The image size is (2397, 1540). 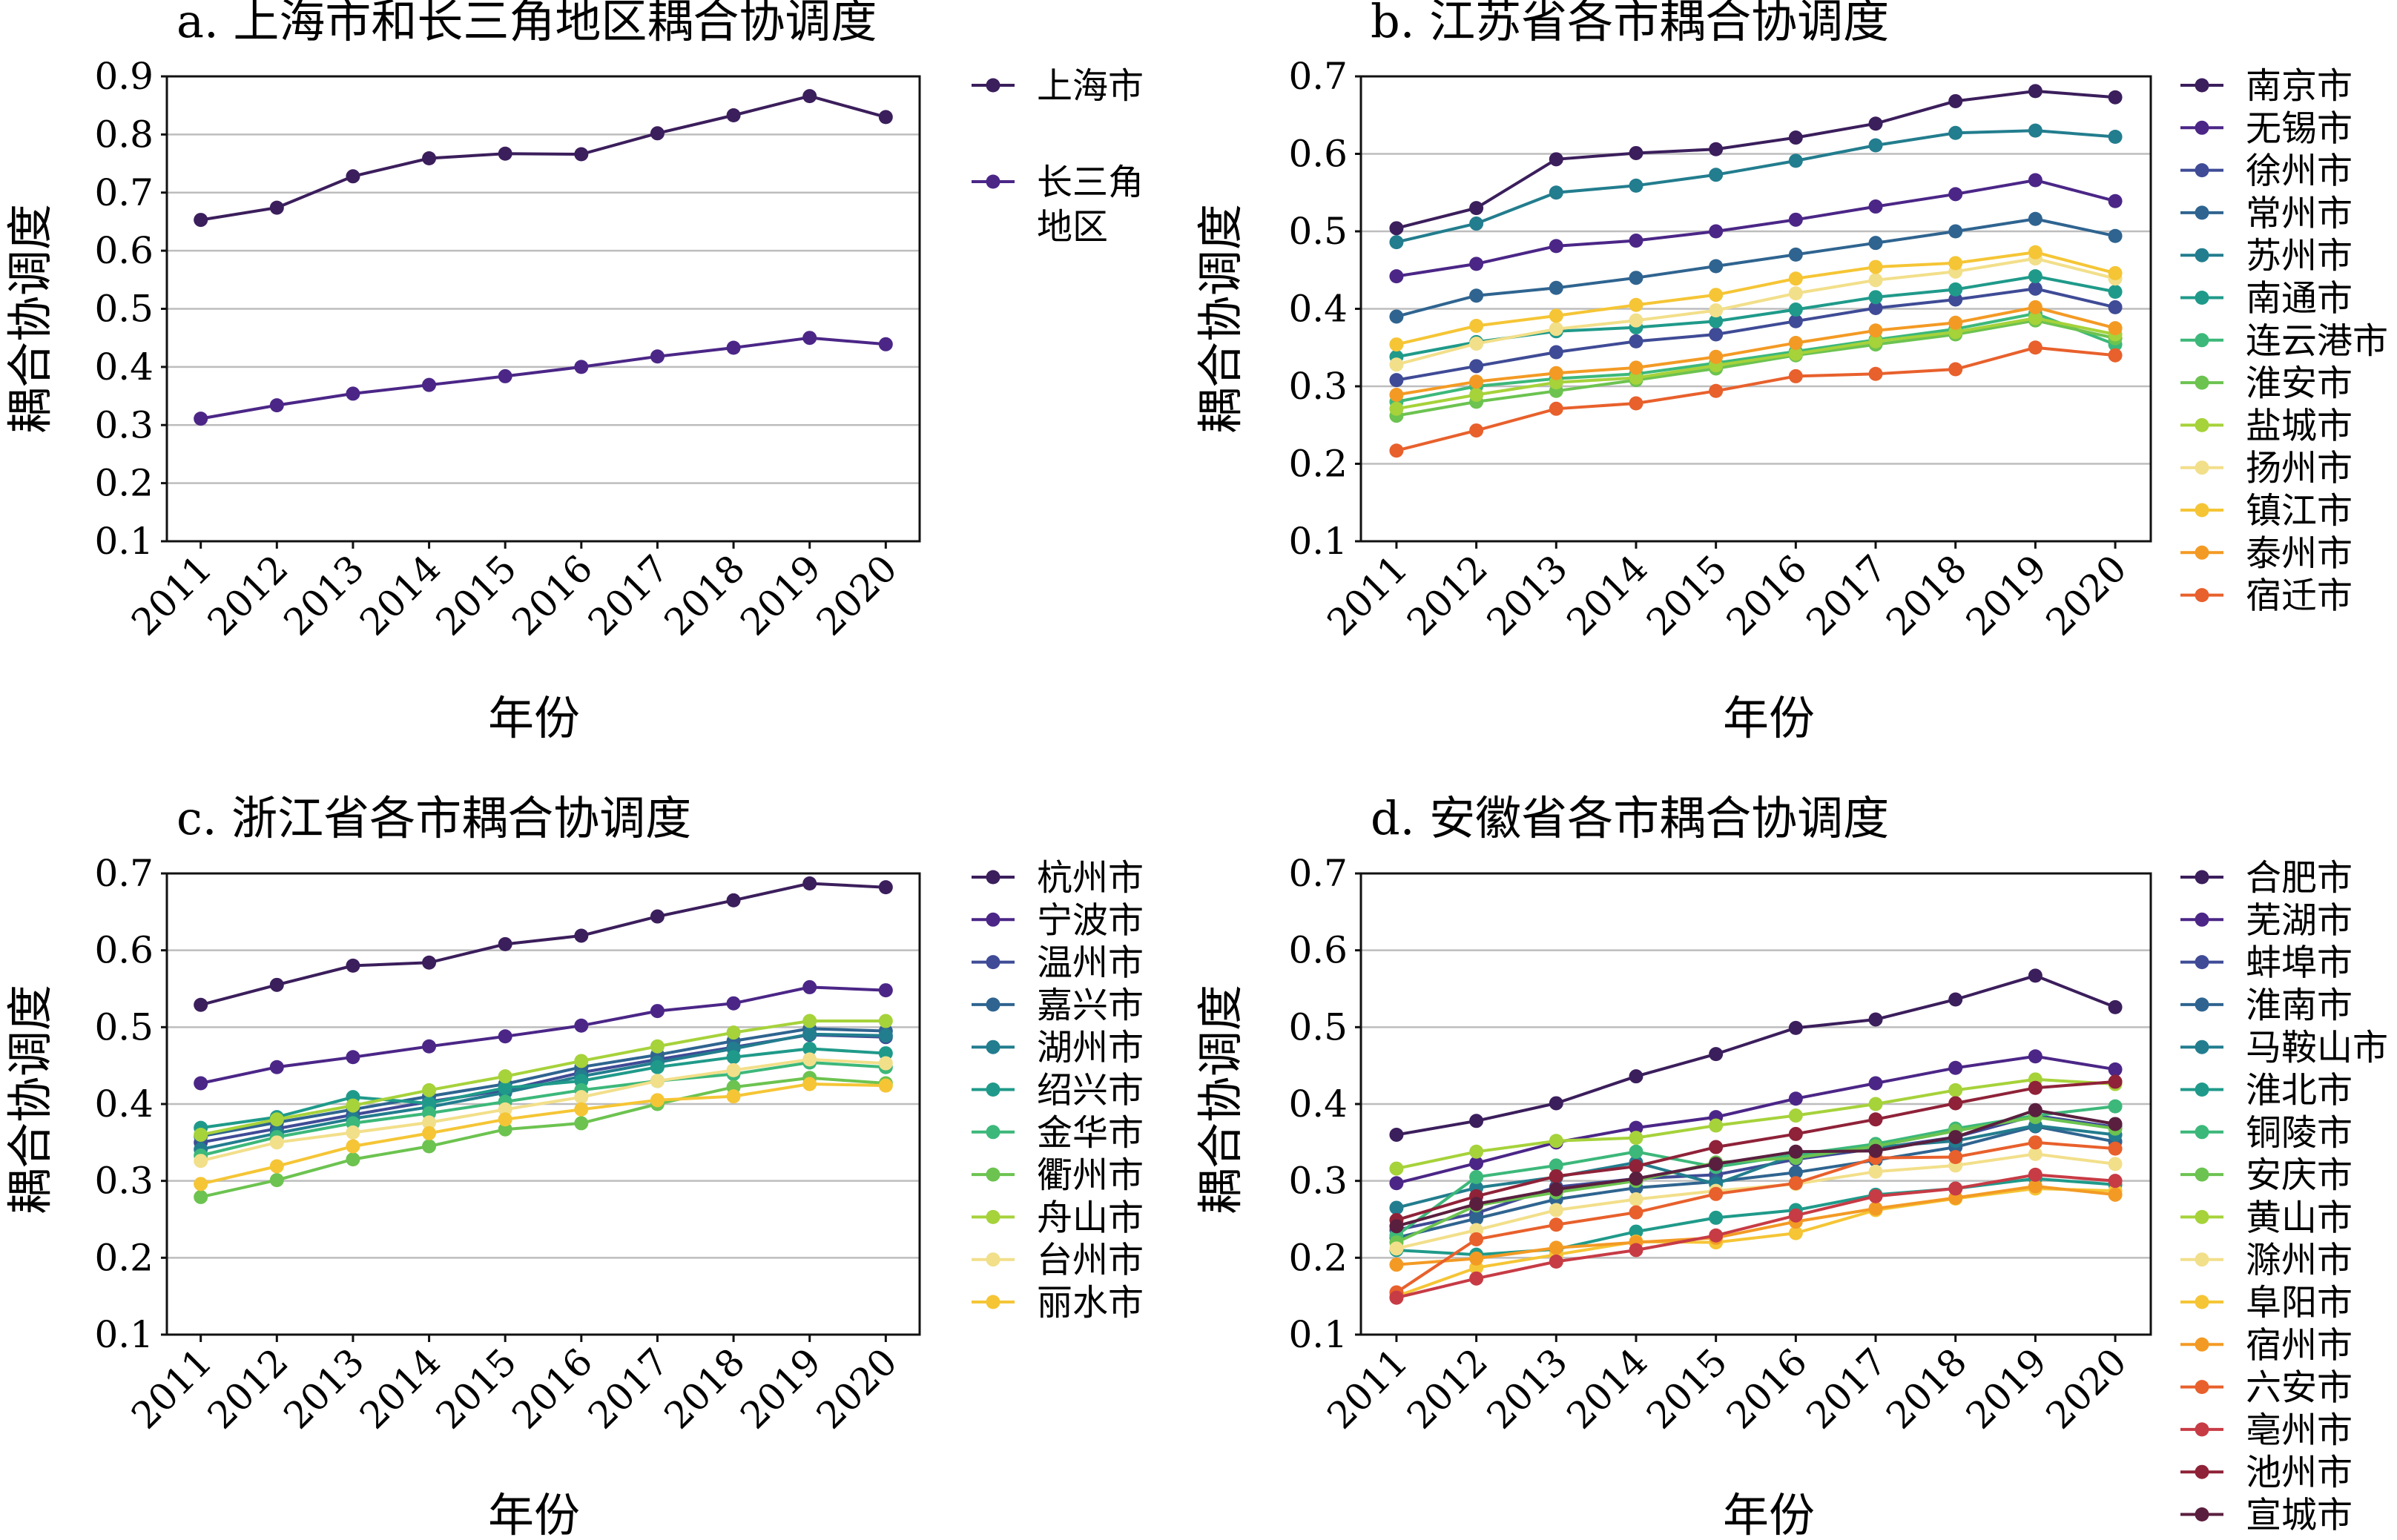 What do you see at coordinates (2299, 1431) in the screenshot?
I see `legend-label: 亳州市` at bounding box center [2299, 1431].